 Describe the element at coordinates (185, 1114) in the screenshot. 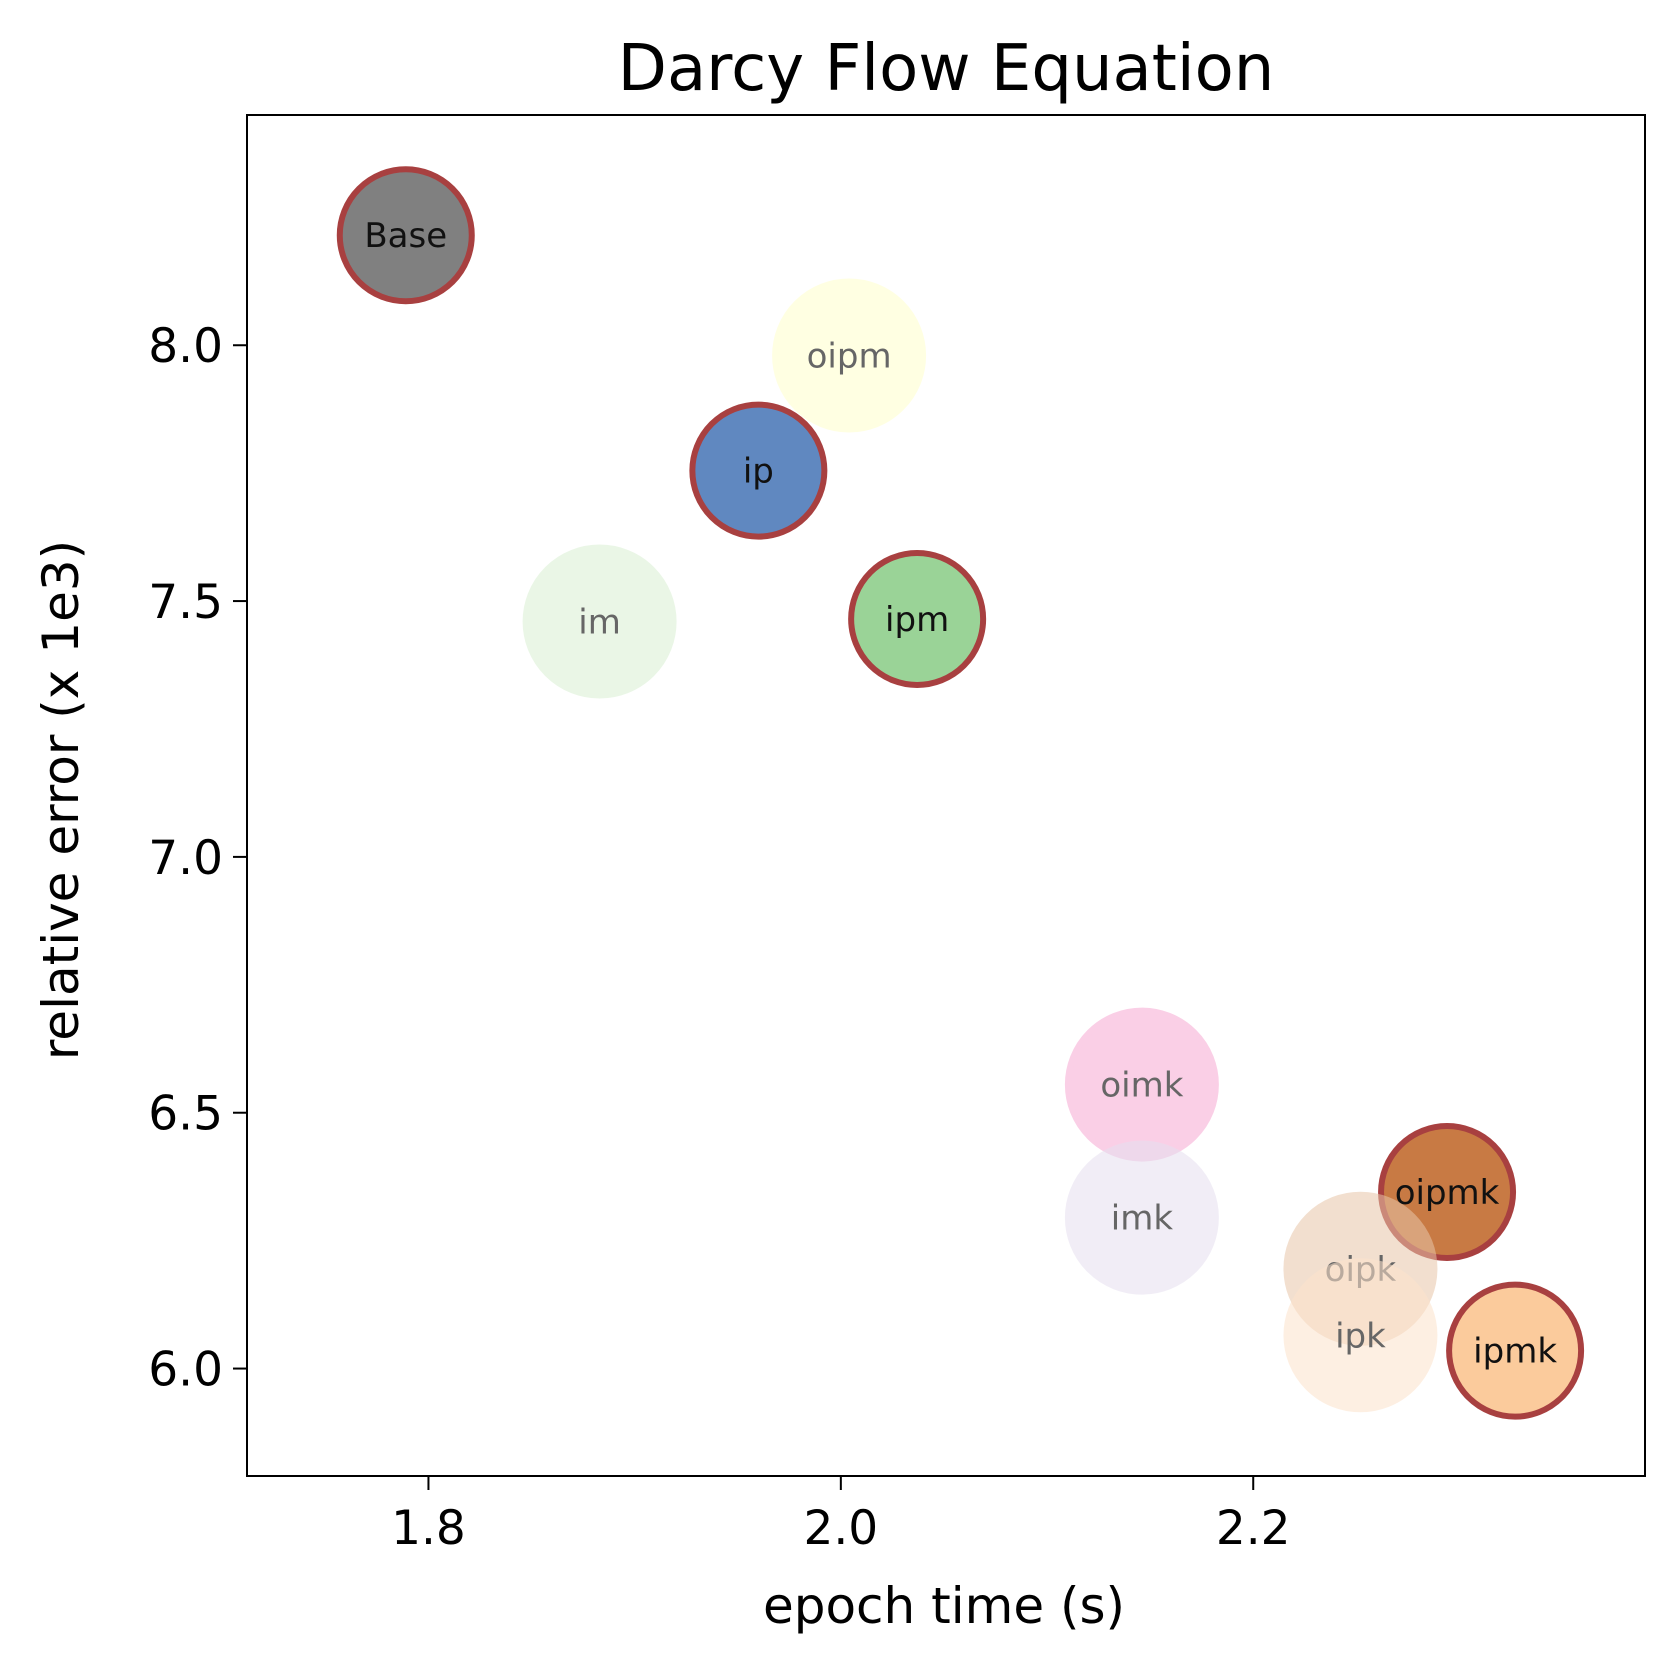

I see `y-tick-label: 6.5` at that location.